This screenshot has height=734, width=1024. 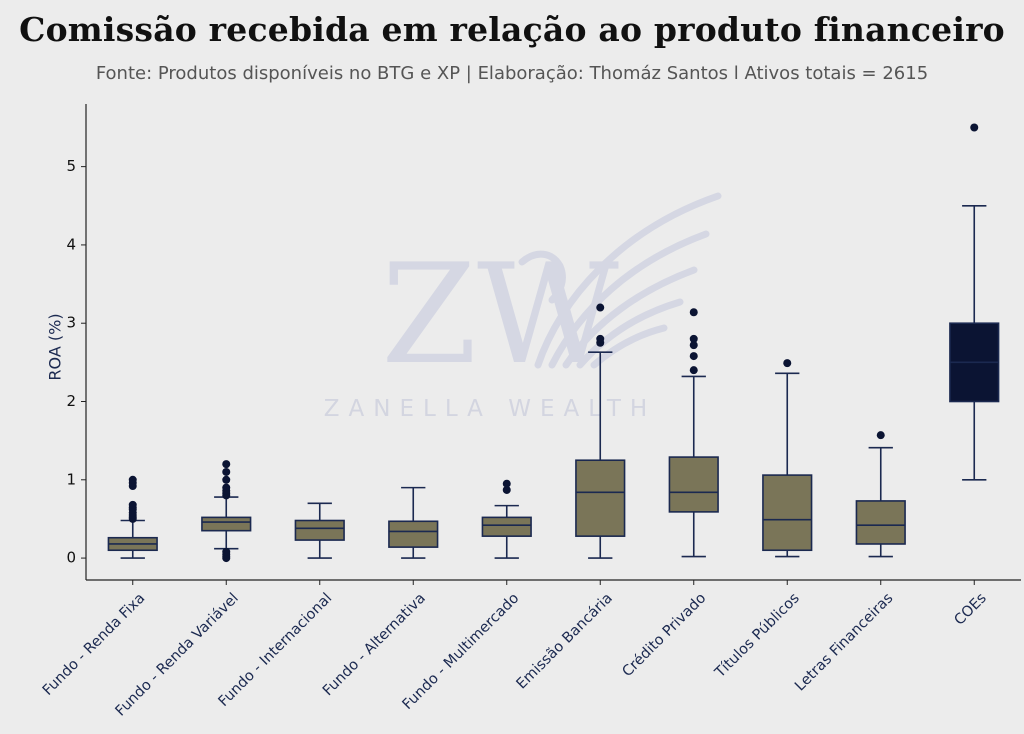 What do you see at coordinates (500, 314) in the screenshot?
I see `watermark-letters: ZW` at bounding box center [500, 314].